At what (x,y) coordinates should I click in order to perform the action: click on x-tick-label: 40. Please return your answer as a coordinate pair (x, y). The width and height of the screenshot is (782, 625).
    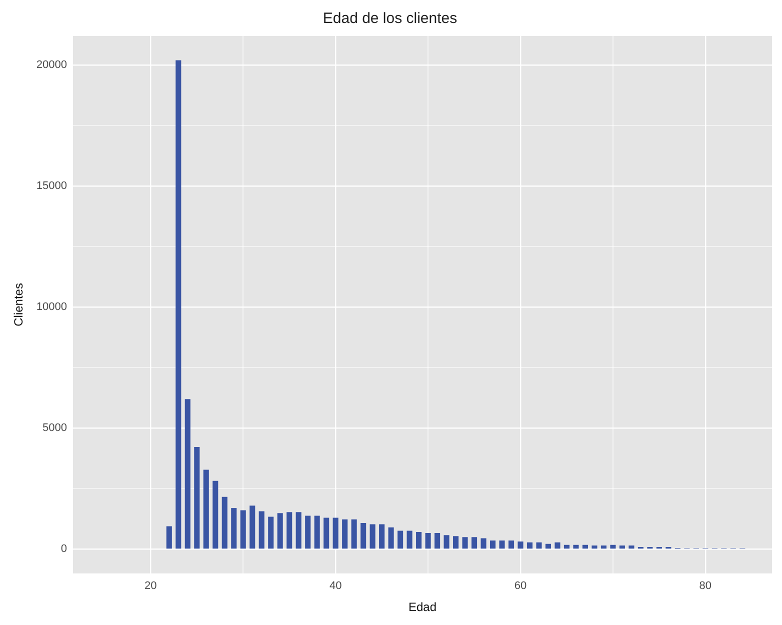
    Looking at the image, I should click on (335, 586).